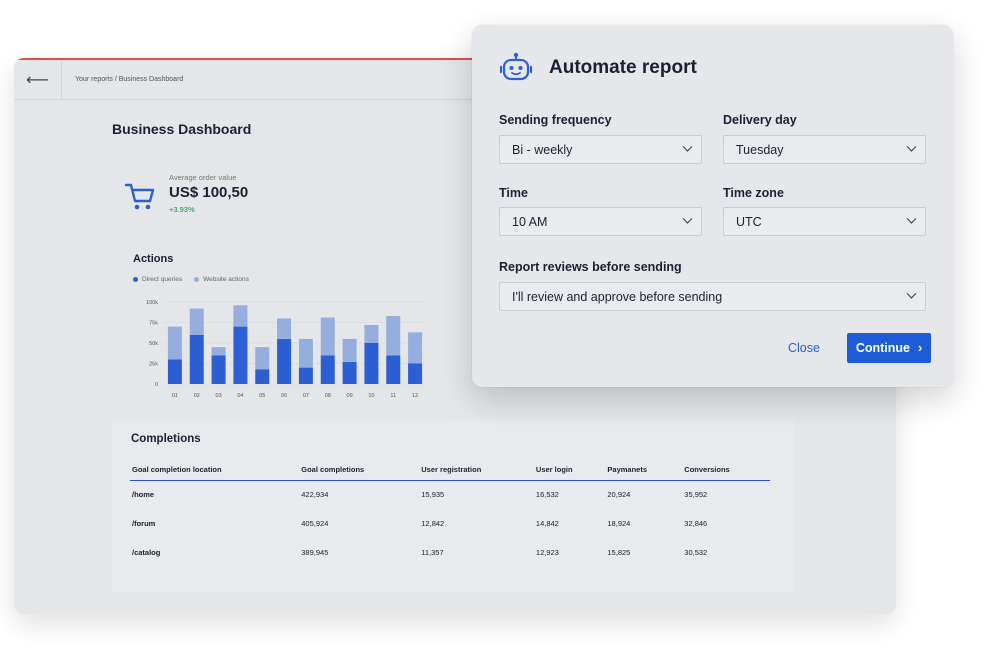  Describe the element at coordinates (166, 439) in the screenshot. I see `completions-title: Completions` at that location.